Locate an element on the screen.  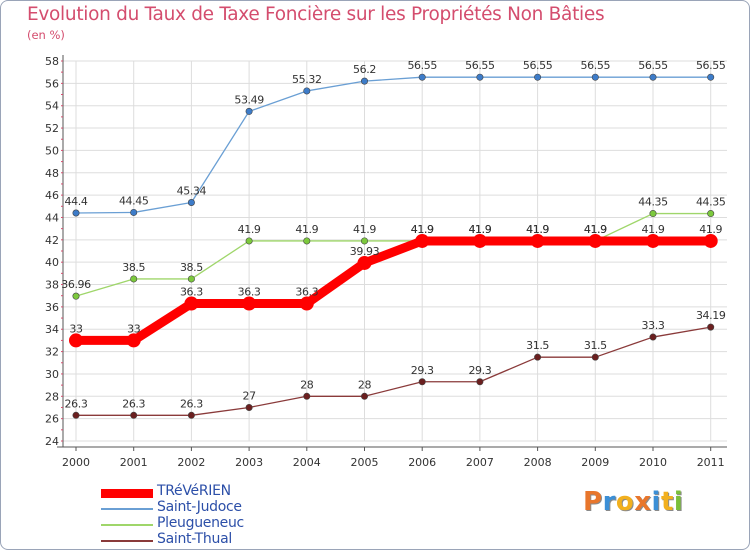
x-tick-label: 2007 is located at coordinates (480, 462).